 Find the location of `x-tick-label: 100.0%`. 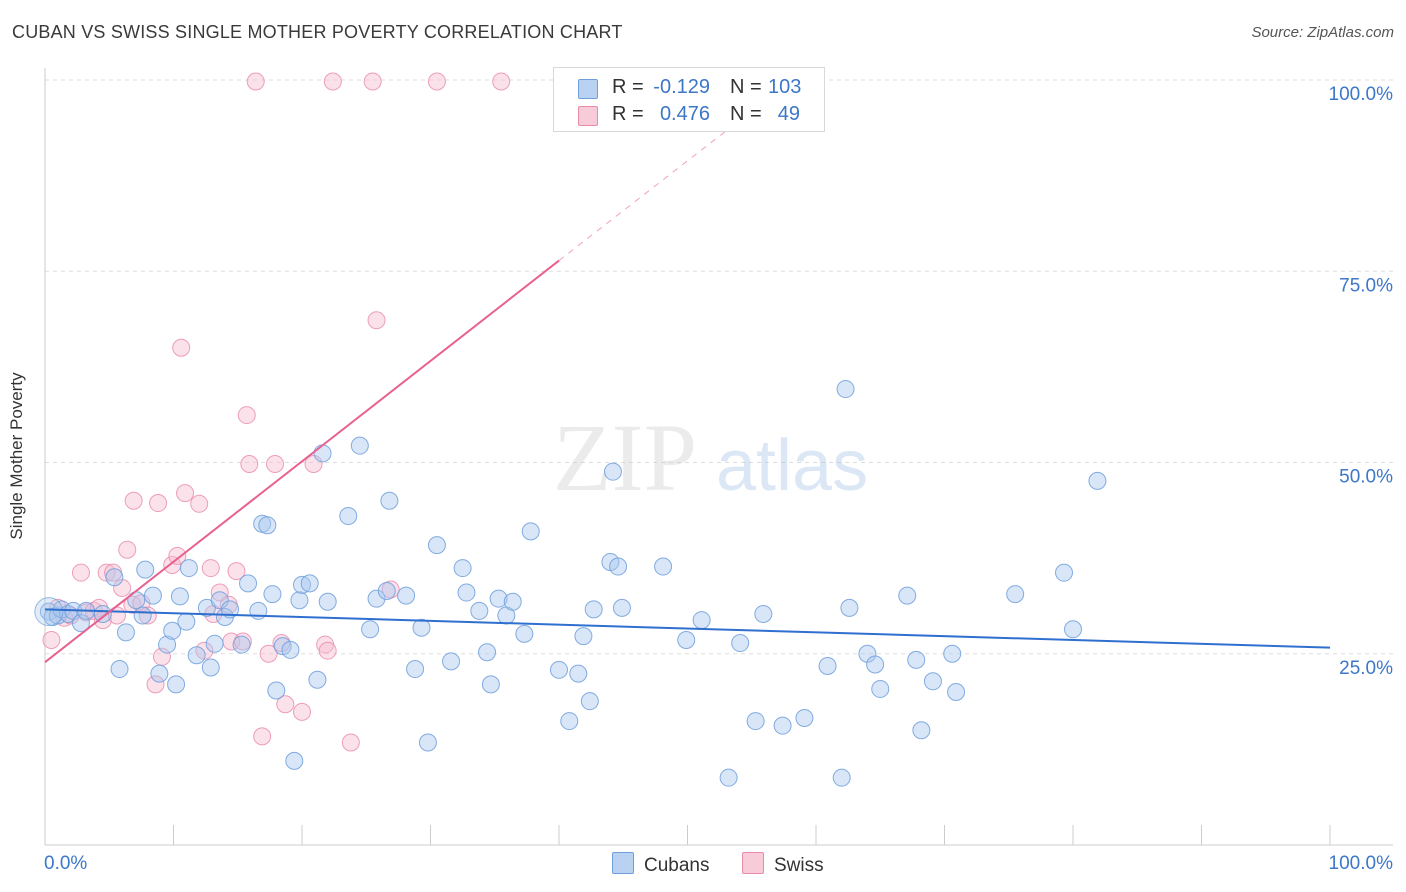

x-tick-label: 100.0% is located at coordinates (1361, 863).